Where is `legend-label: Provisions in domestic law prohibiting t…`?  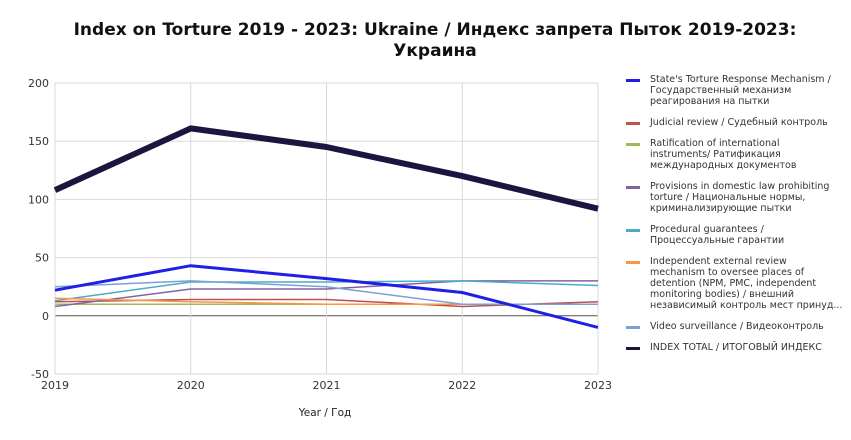
legend-label: Provisions in domestic law prohibiting t… is located at coordinates (740, 197).